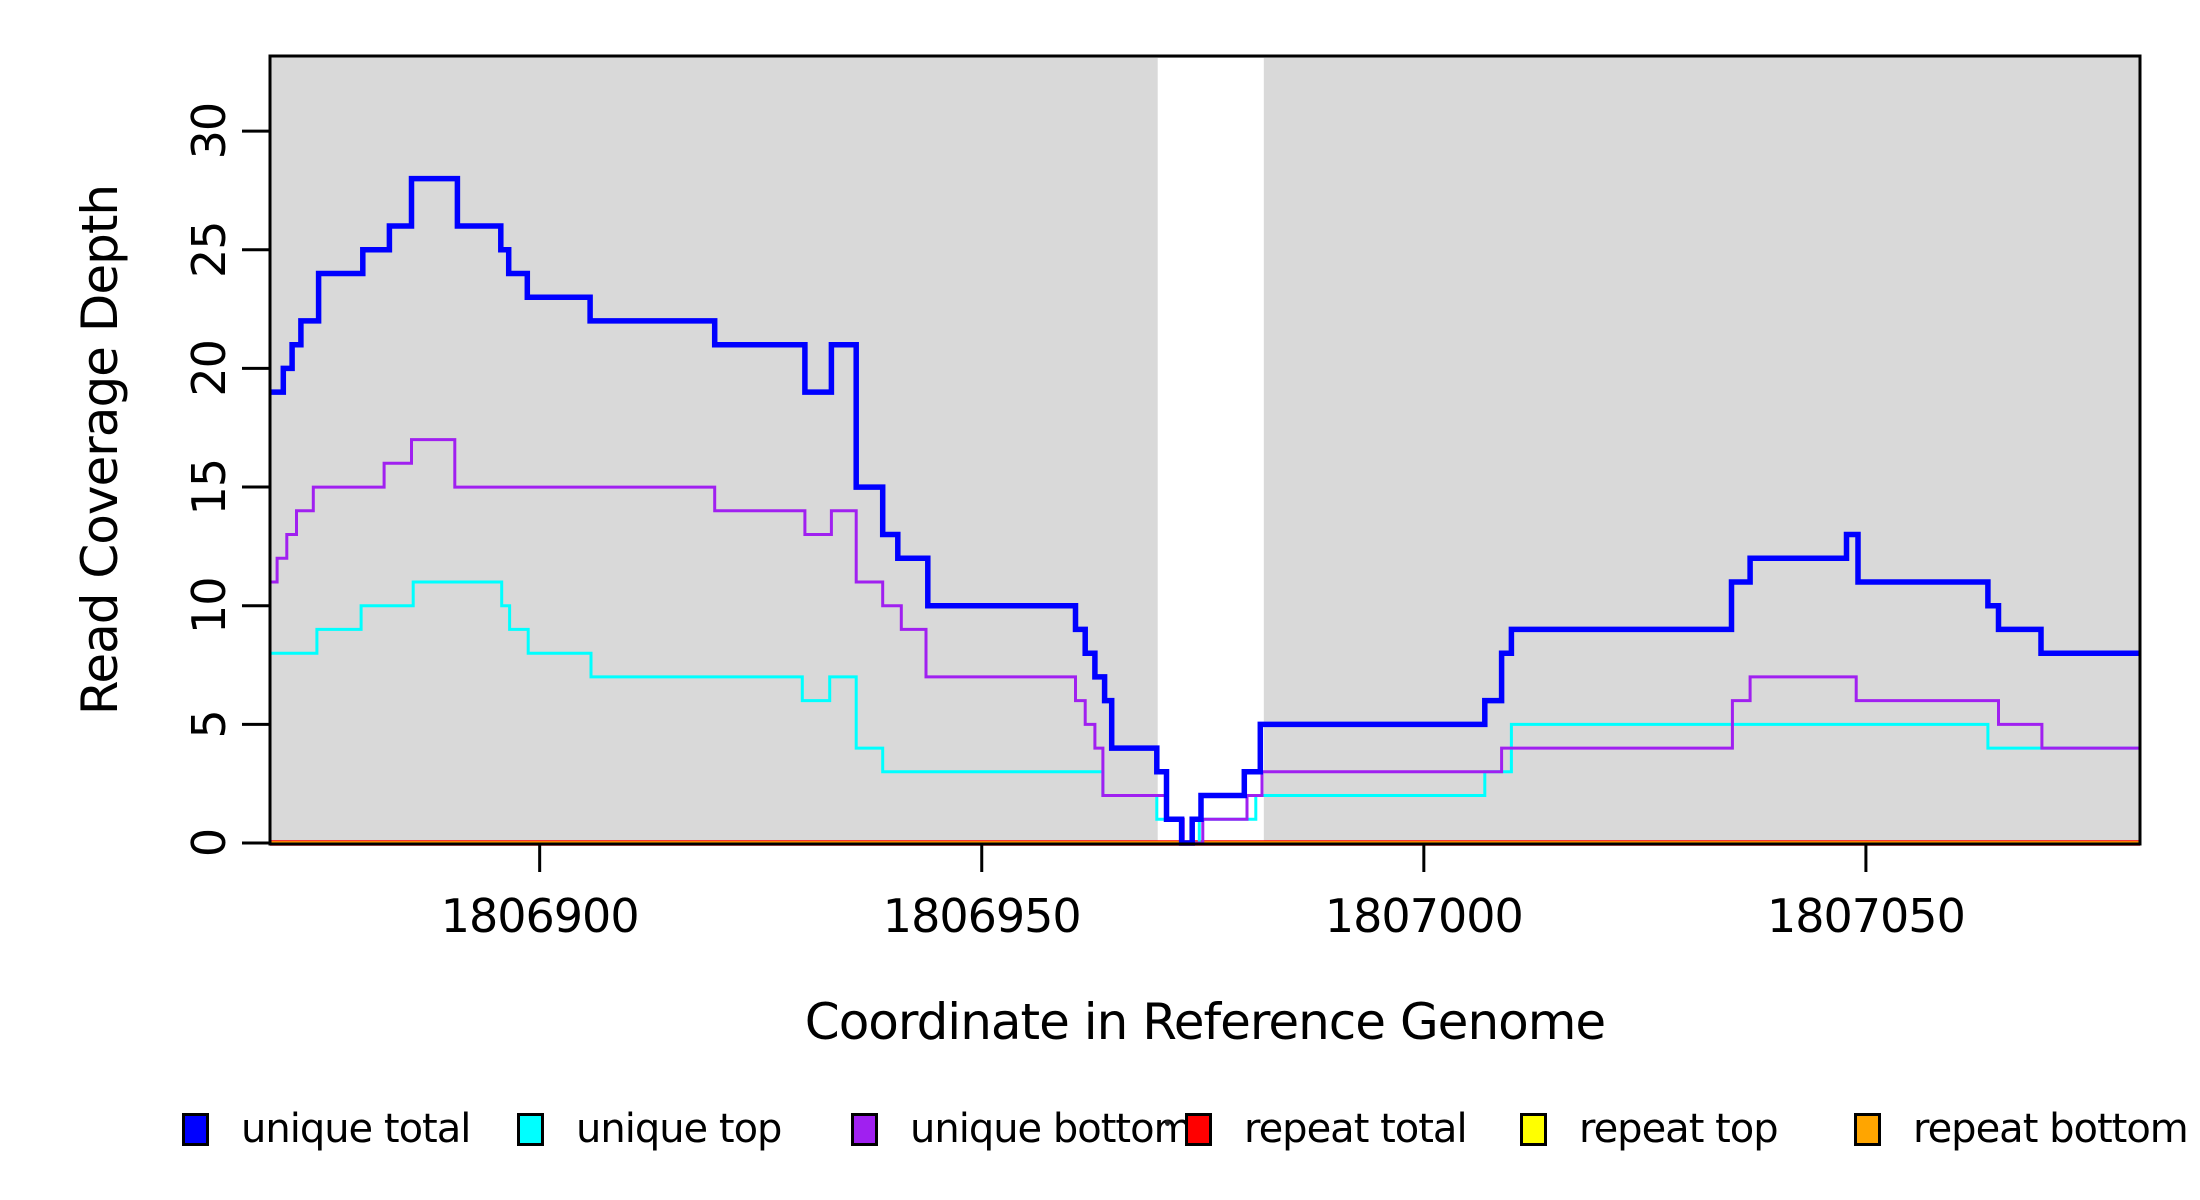 The width and height of the screenshot is (2200, 1200). What do you see at coordinates (209, 249) in the screenshot?
I see `y-tick-label: 25` at bounding box center [209, 249].